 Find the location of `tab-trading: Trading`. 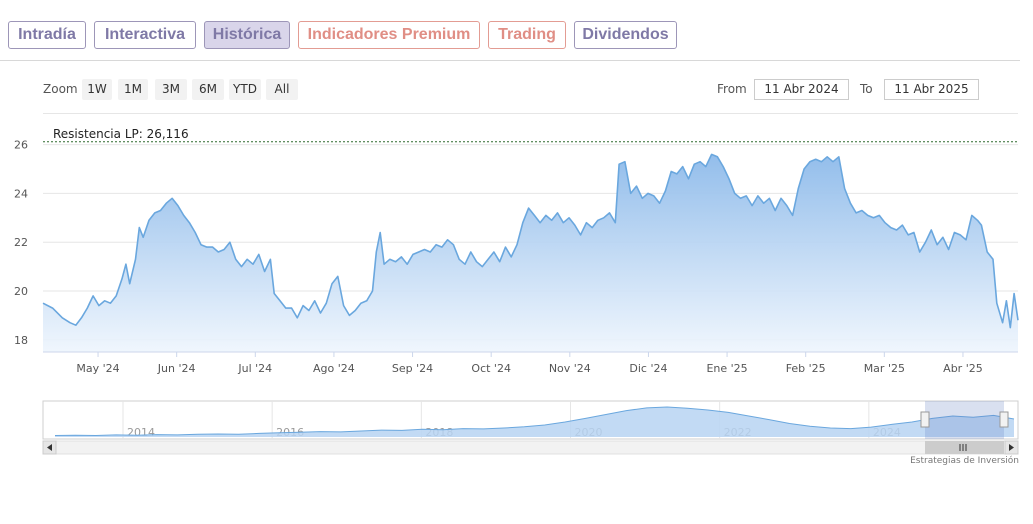

tab-trading: Trading is located at coordinates (527, 35).